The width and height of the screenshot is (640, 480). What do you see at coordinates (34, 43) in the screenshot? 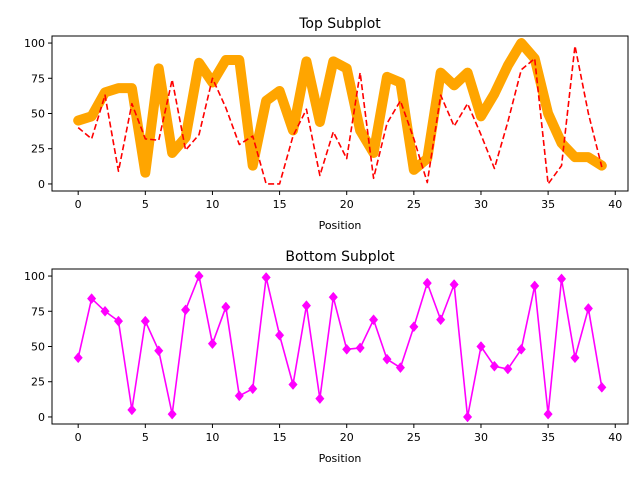
I see `top-y-tick-label: 100` at bounding box center [34, 43].